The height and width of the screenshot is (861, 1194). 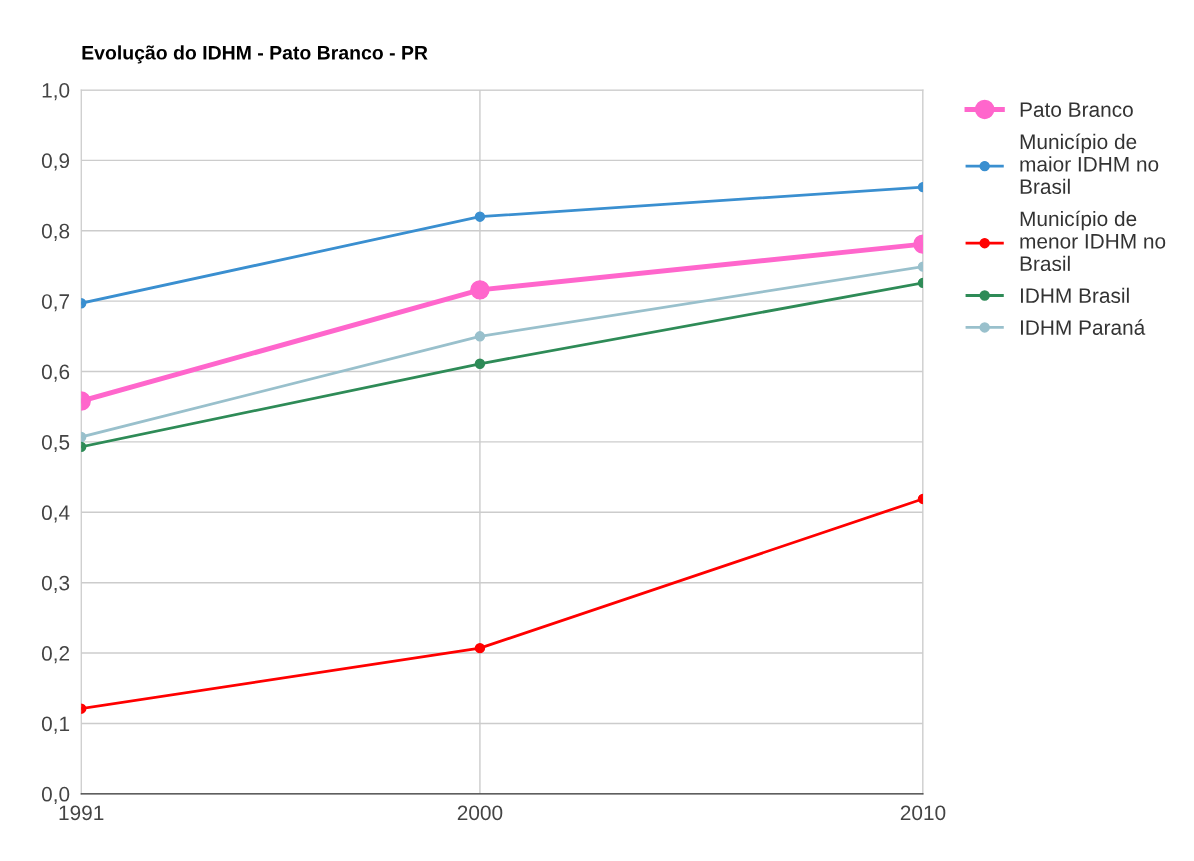 What do you see at coordinates (55, 584) in the screenshot?
I see `y-tick-label: 0,3` at bounding box center [55, 584].